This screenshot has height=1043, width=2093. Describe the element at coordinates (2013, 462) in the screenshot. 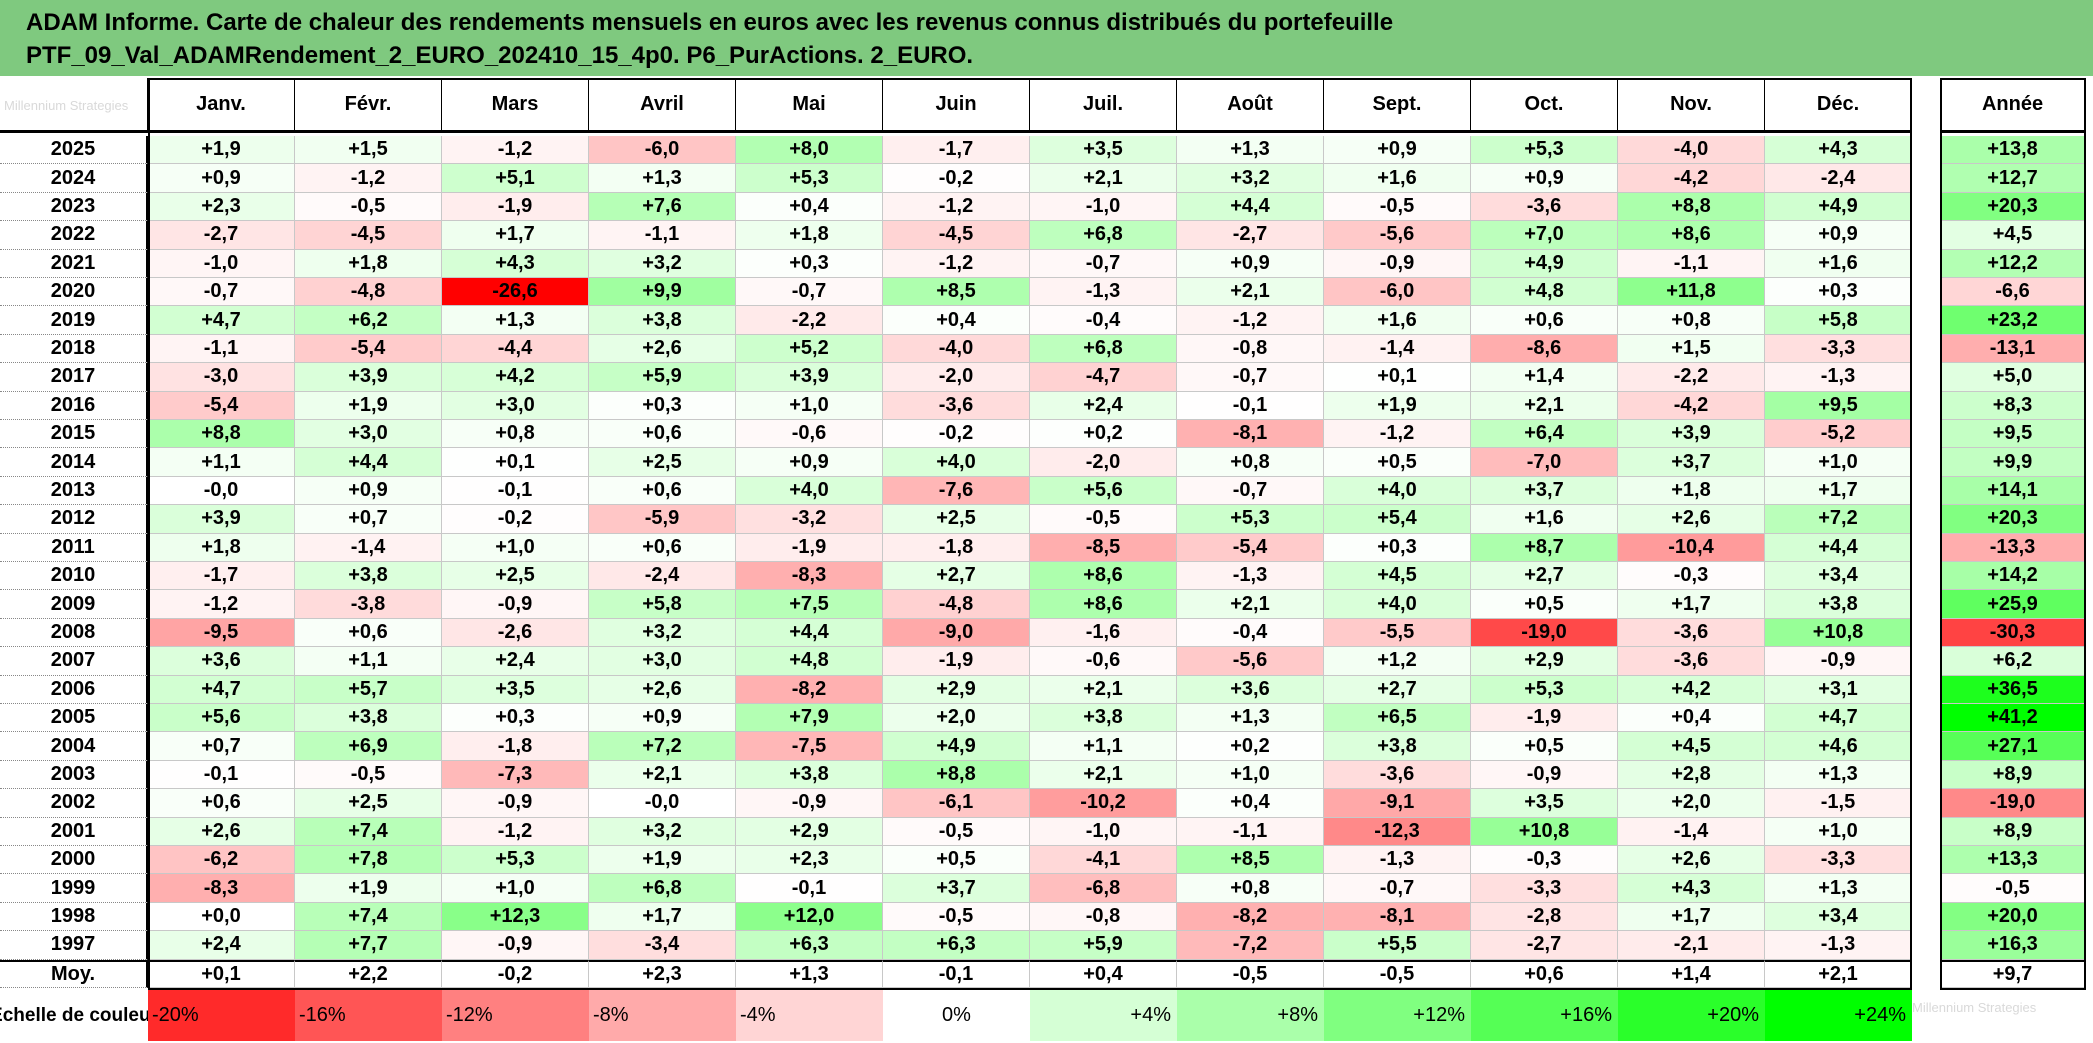

I see `year-total-cell: +9,9` at that location.